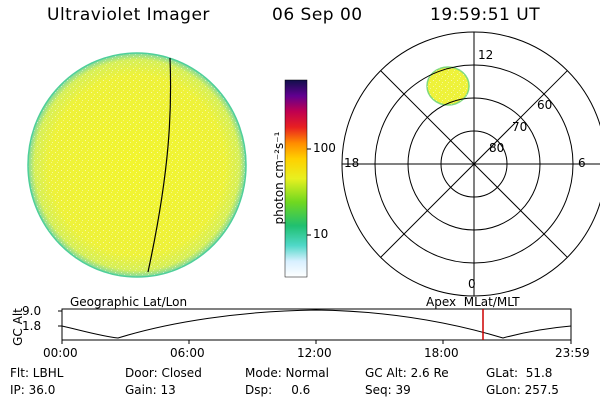 This screenshot has width=600, height=400. I want to click on instrument-title: Ultraviolet Imager, so click(128, 15).